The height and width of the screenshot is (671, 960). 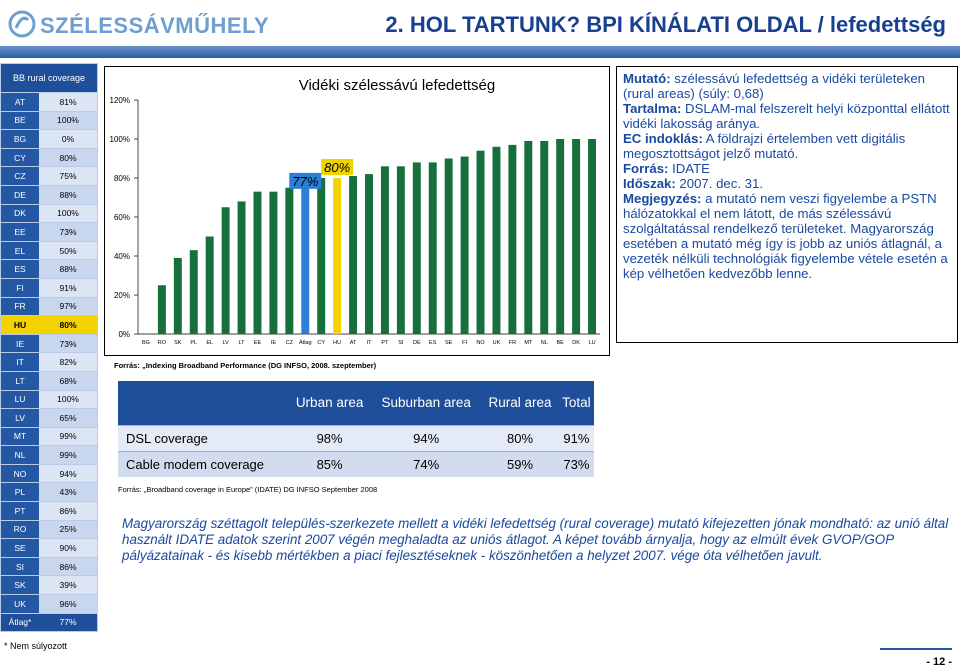 What do you see at coordinates (520, 437) in the screenshot?
I see `cell-rural: 80%` at bounding box center [520, 437].